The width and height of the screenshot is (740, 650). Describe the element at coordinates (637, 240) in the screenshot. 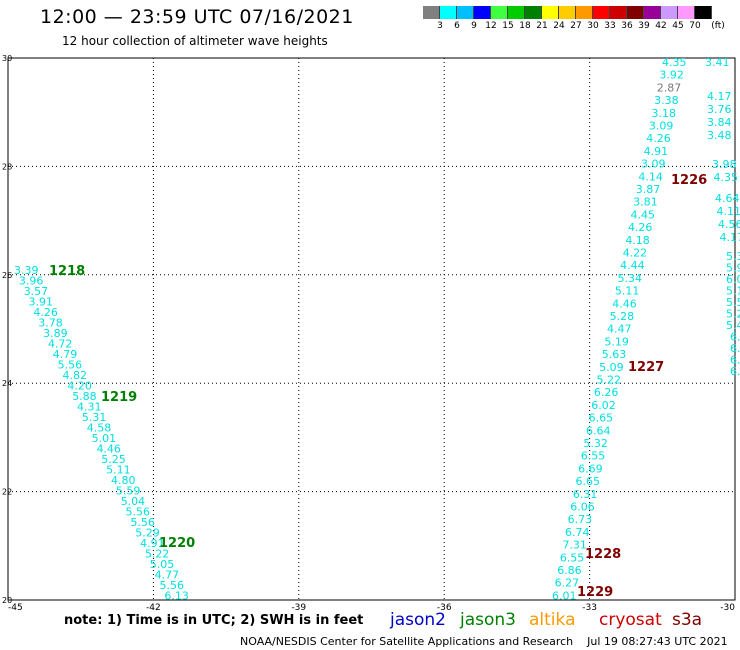

I see `swh-value-middle: 4.18` at that location.